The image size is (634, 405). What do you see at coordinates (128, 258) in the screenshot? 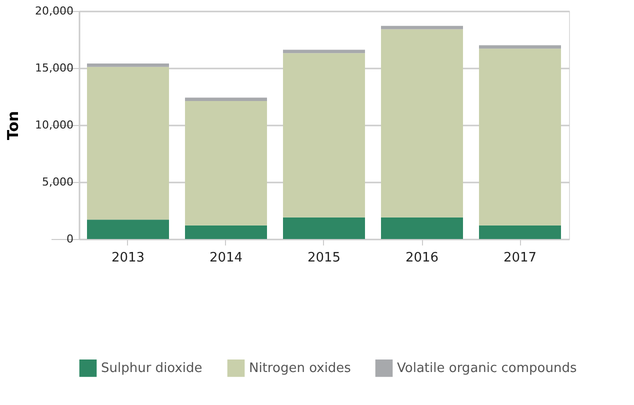
I see `x-tick-label: 2013` at bounding box center [128, 258].